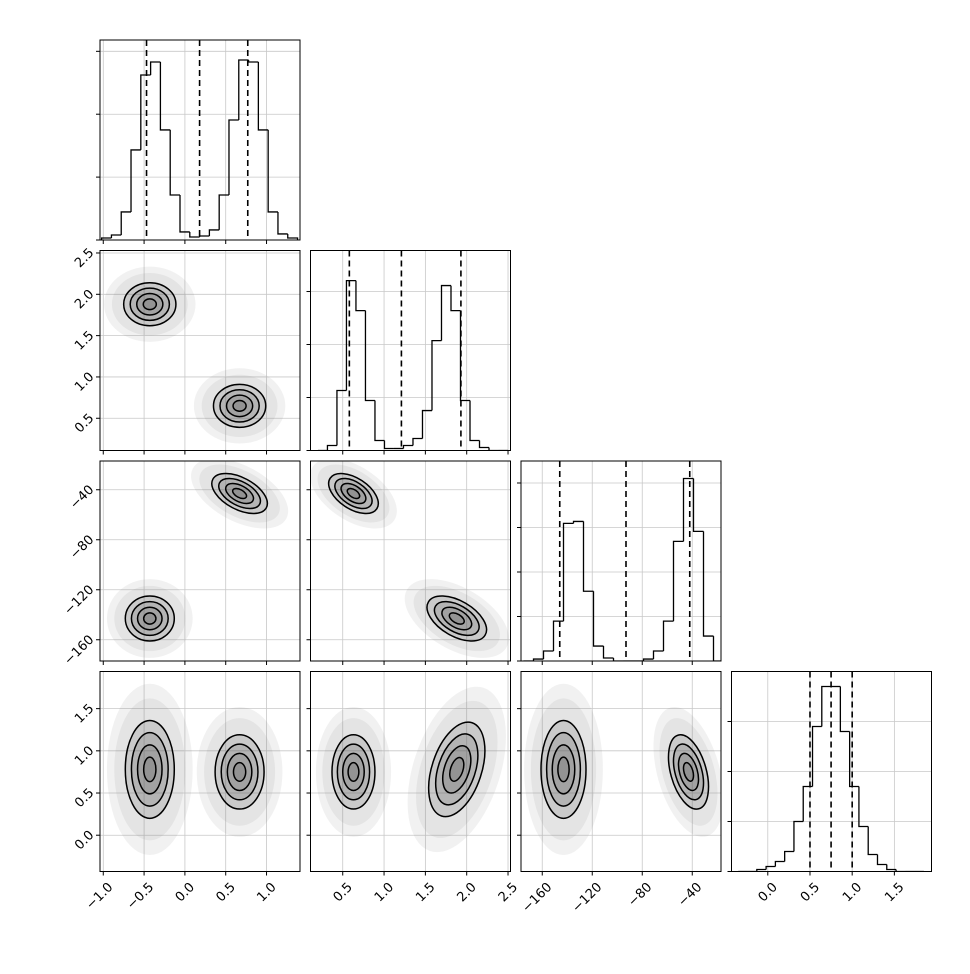  Describe the element at coordinates (226, 892) in the screenshot. I see `x-tick-label: 0.5` at that location.